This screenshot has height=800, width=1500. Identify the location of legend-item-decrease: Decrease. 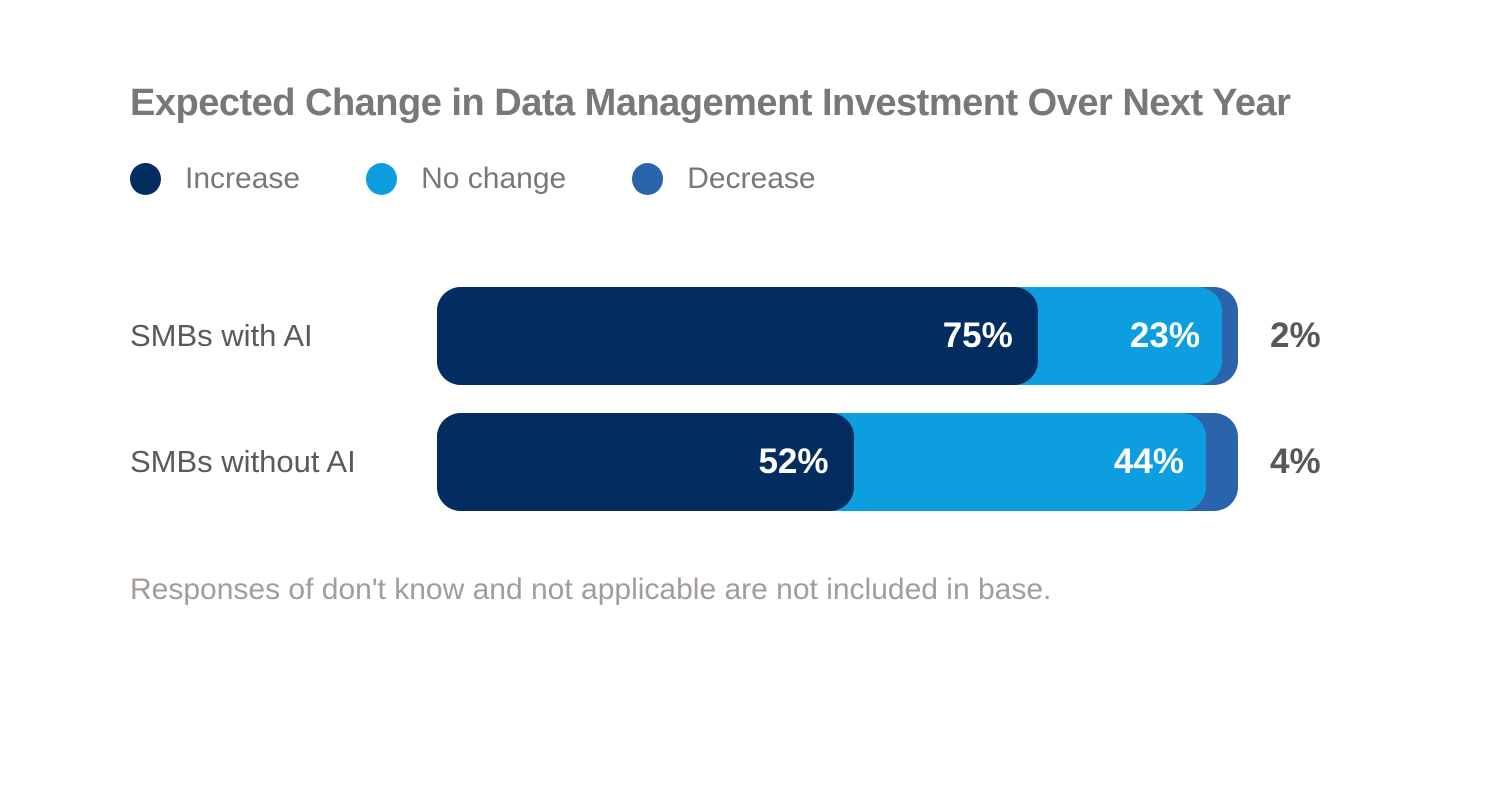
(724, 179).